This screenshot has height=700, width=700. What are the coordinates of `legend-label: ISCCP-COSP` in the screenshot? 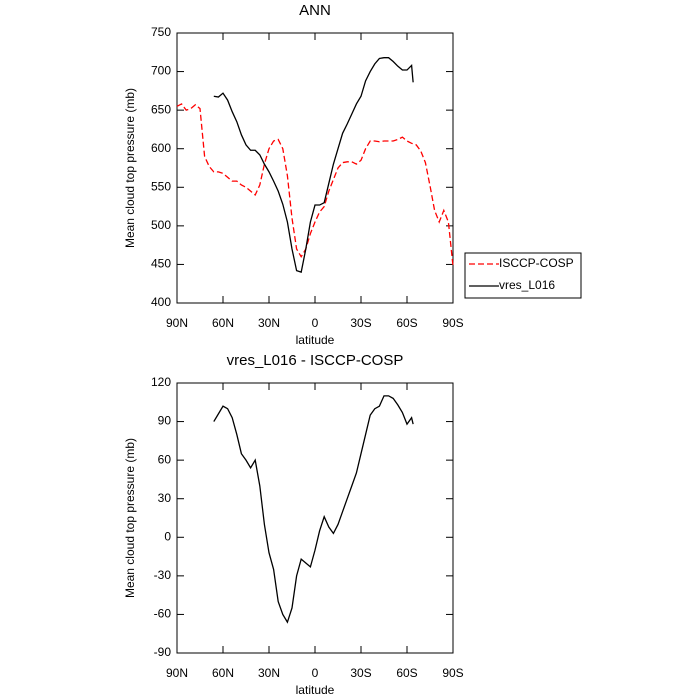 It's located at (536, 263).